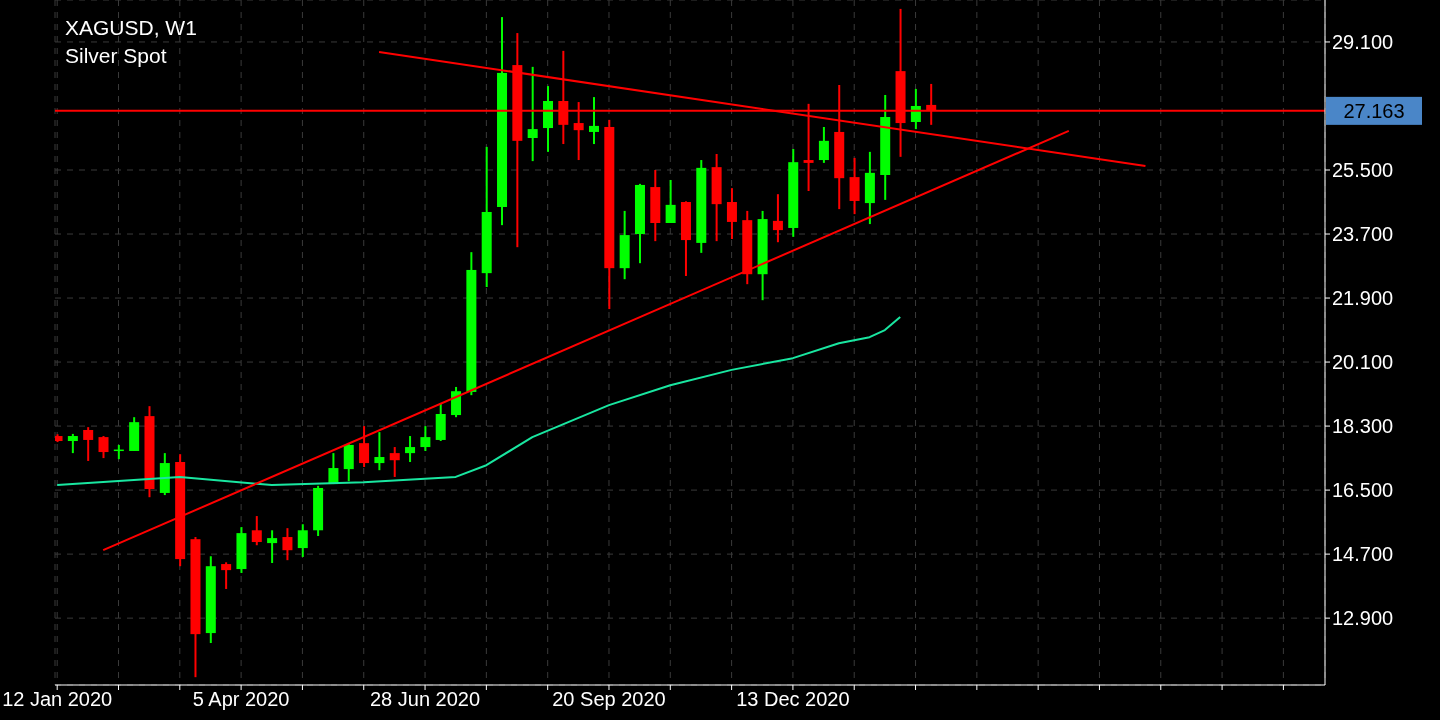 Image resolution: width=1440 pixels, height=720 pixels. Describe the element at coordinates (1363, 554) in the screenshot. I see `y-tick-label: 14.700` at that location.